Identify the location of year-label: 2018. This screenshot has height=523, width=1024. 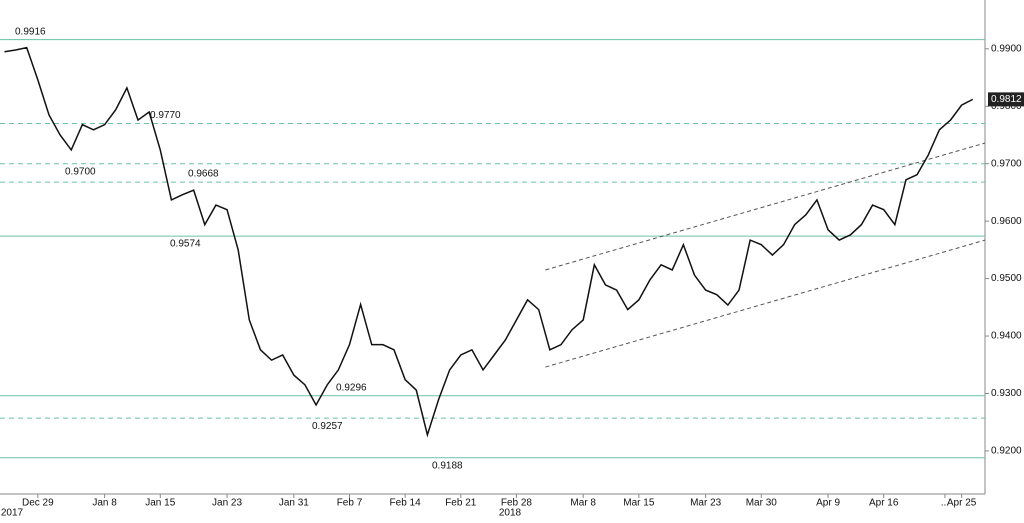
(510, 513).